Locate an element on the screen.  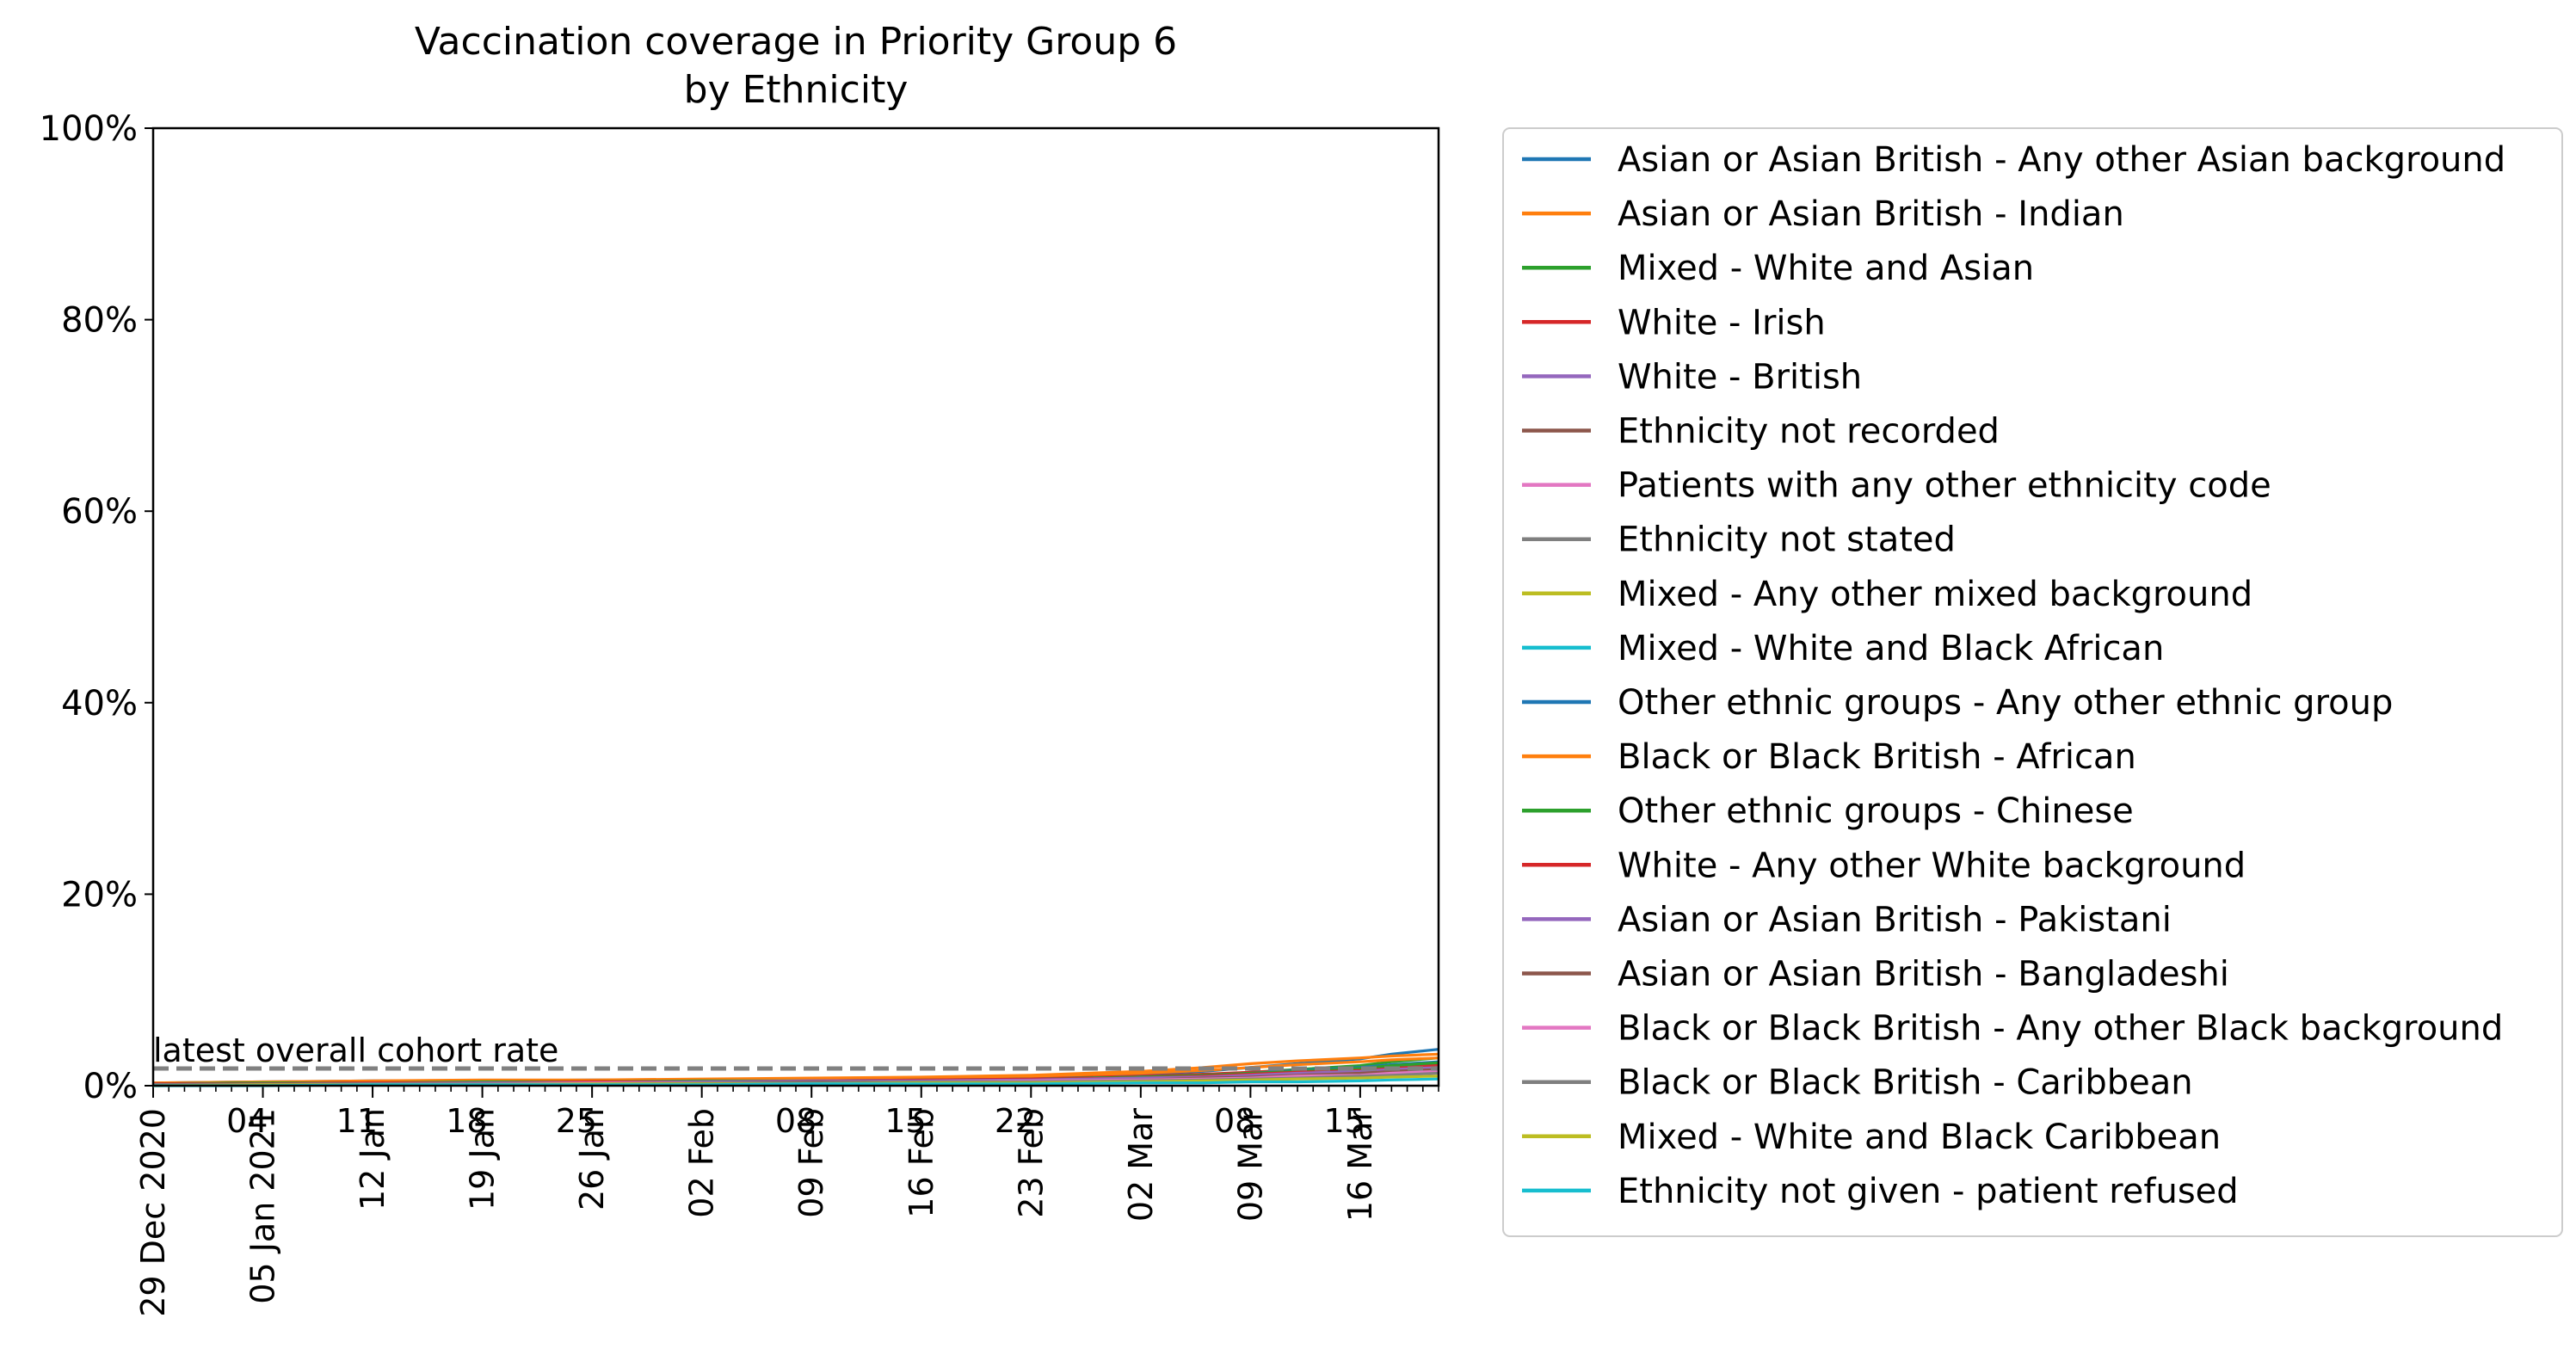
x-tick-label: 09 Mar is located at coordinates (1250, 1165).